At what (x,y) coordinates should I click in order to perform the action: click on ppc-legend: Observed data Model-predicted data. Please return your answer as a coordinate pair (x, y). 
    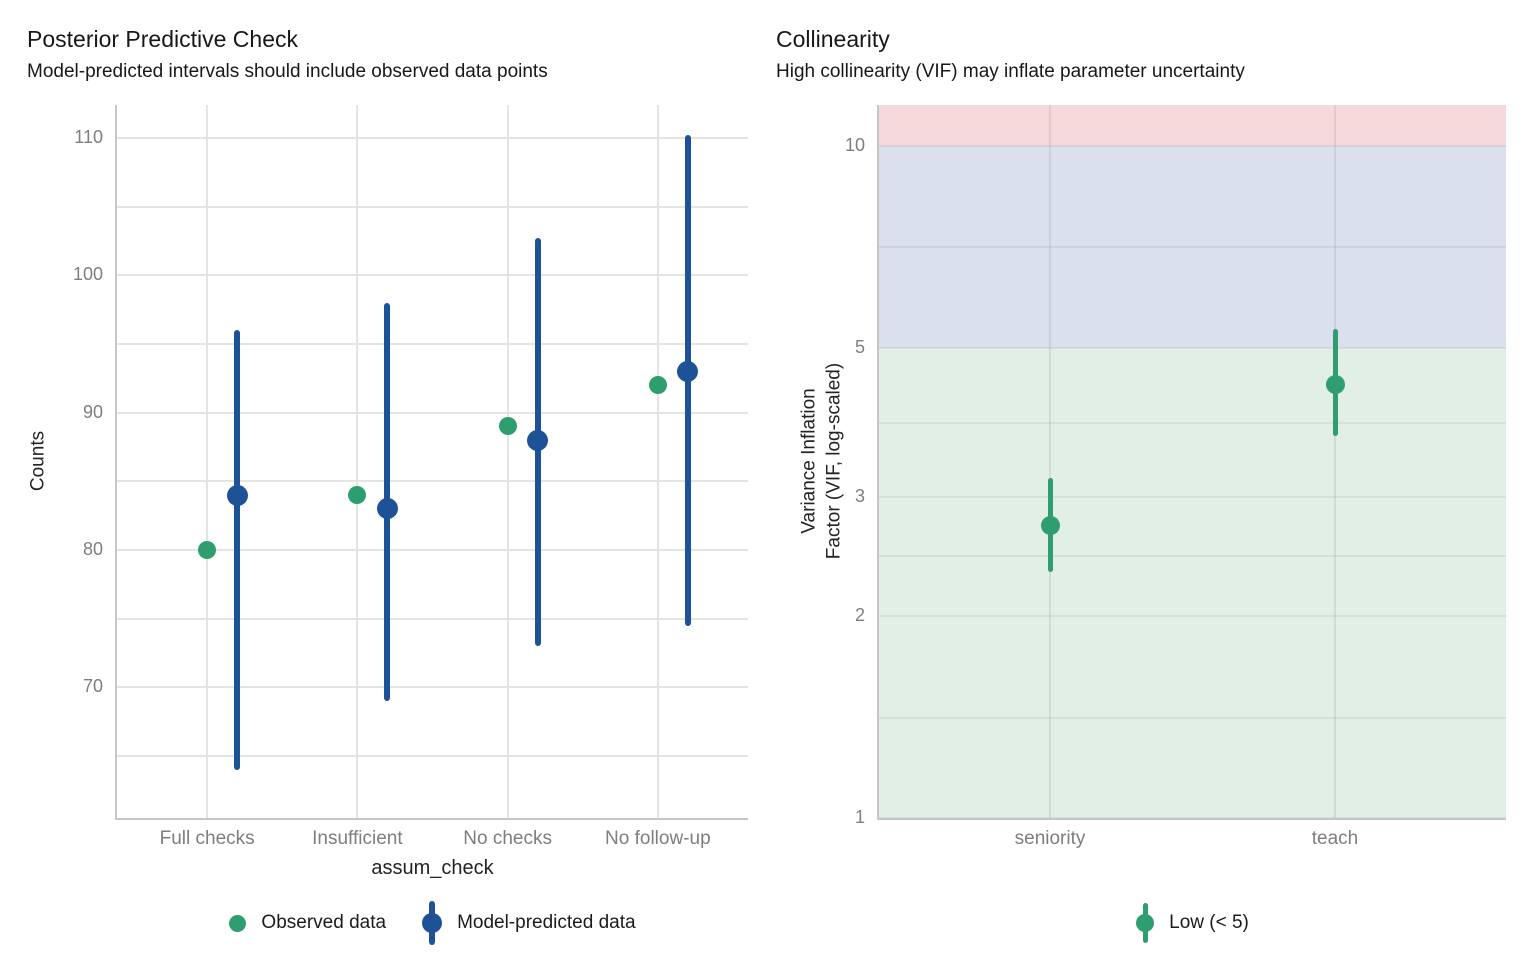
    Looking at the image, I should click on (432, 923).